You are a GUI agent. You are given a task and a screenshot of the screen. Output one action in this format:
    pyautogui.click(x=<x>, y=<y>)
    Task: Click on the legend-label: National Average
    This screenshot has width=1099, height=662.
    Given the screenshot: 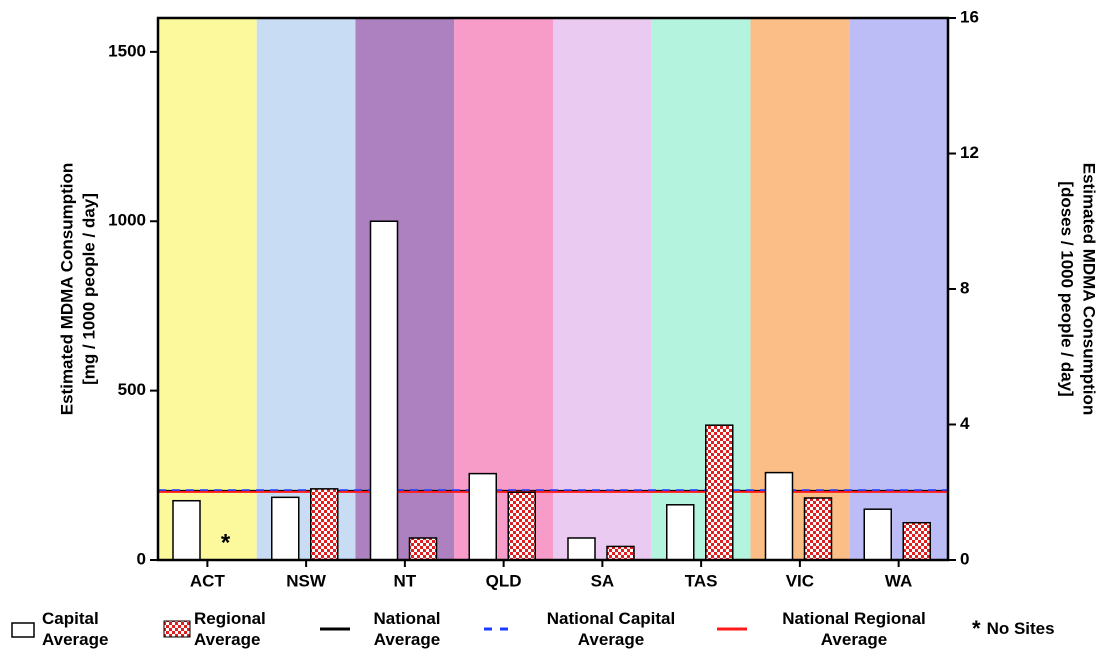 What is the action you would take?
    pyautogui.click(x=407, y=629)
    